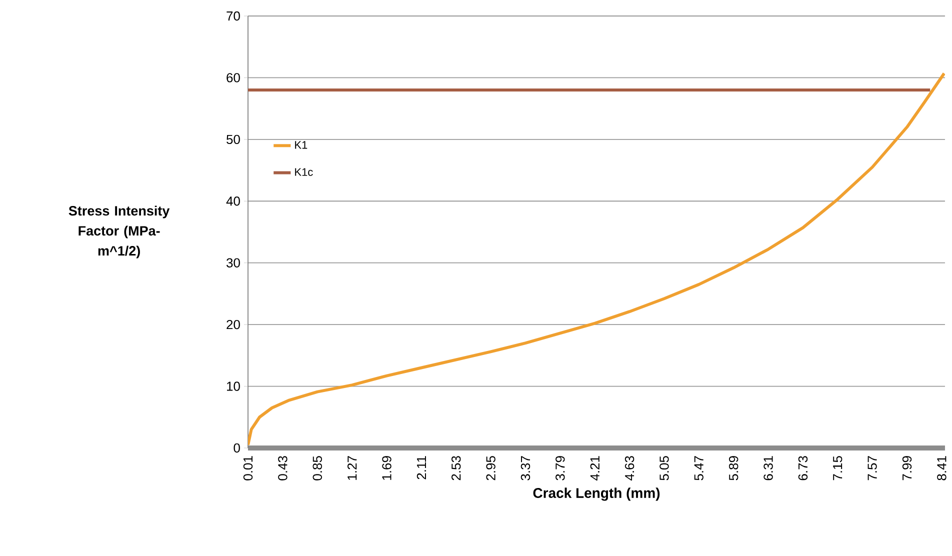 The image size is (952, 556). What do you see at coordinates (733, 468) in the screenshot?
I see `x-tick-label: 5.89` at bounding box center [733, 468].